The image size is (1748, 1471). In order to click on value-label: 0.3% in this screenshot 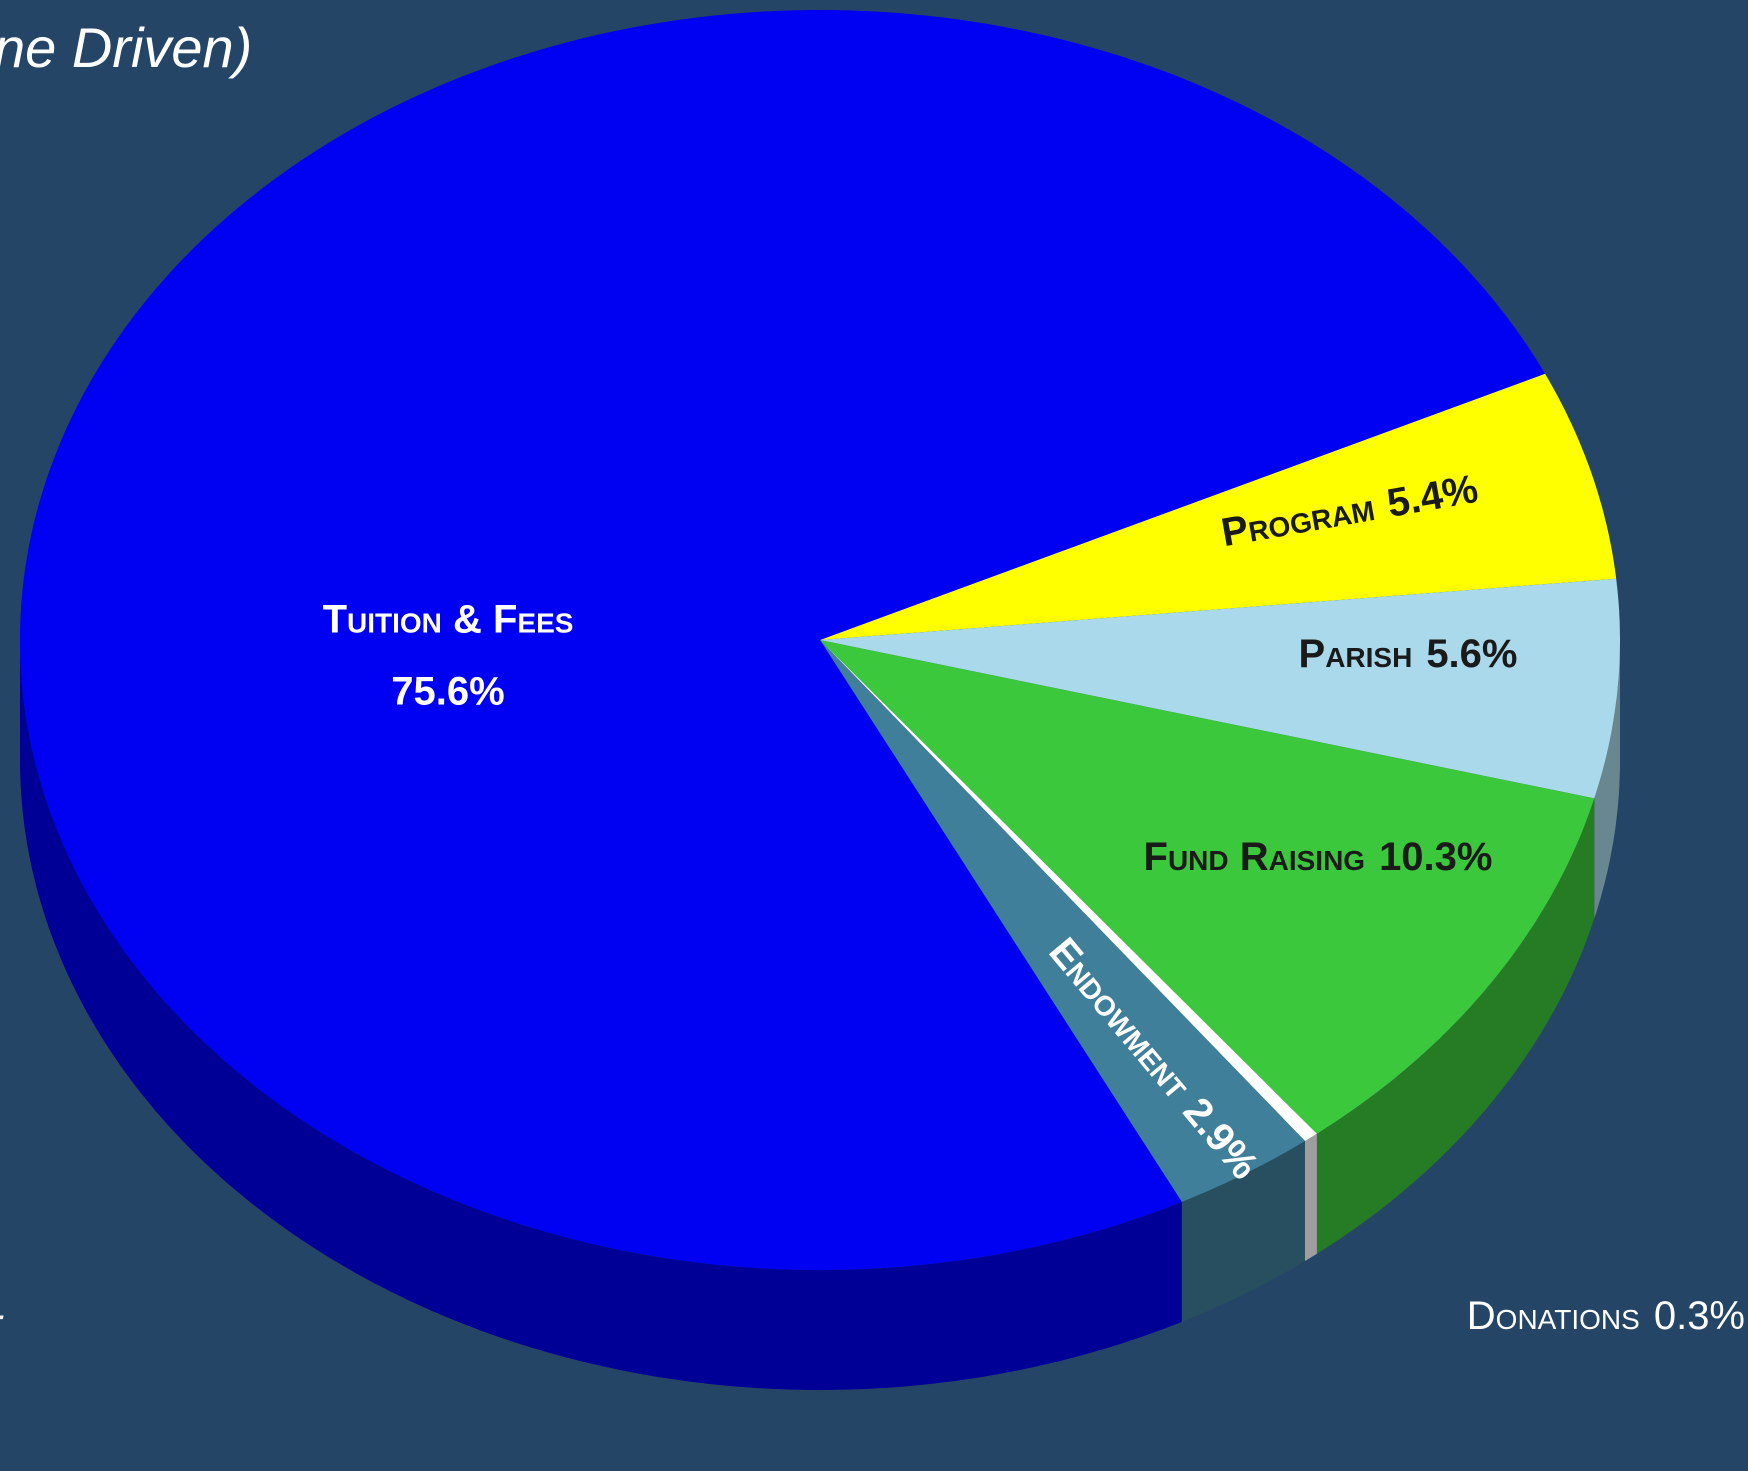, I will do `click(1699, 1316)`.